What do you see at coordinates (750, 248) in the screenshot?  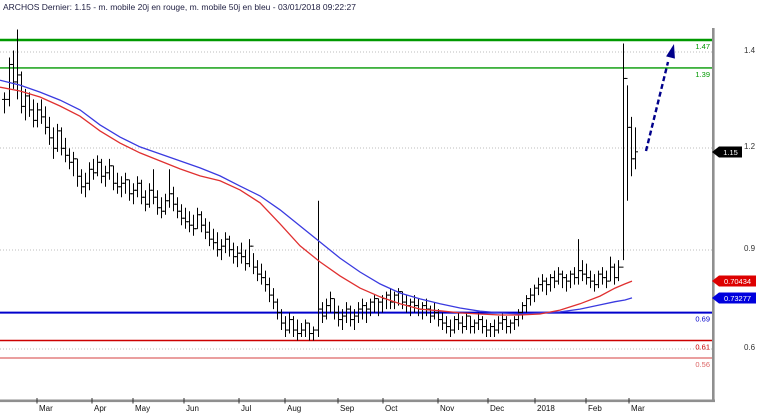 I see `svg-text: 0.9` at bounding box center [750, 248].